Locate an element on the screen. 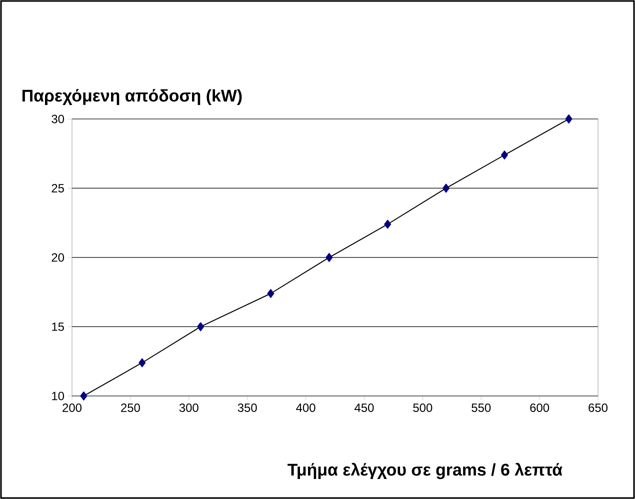 The width and height of the screenshot is (635, 499). chart-title: Παρεχόμενη απόδοση (kW) is located at coordinates (132, 97).